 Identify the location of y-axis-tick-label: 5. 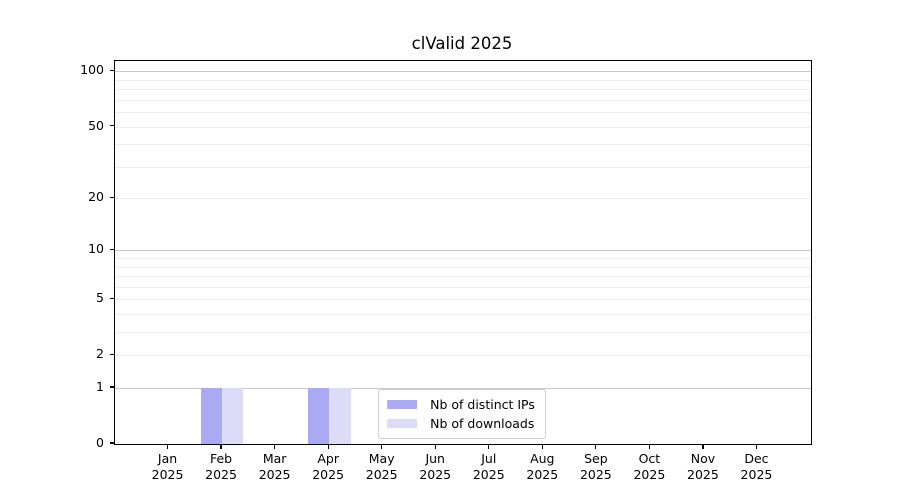
(100, 298).